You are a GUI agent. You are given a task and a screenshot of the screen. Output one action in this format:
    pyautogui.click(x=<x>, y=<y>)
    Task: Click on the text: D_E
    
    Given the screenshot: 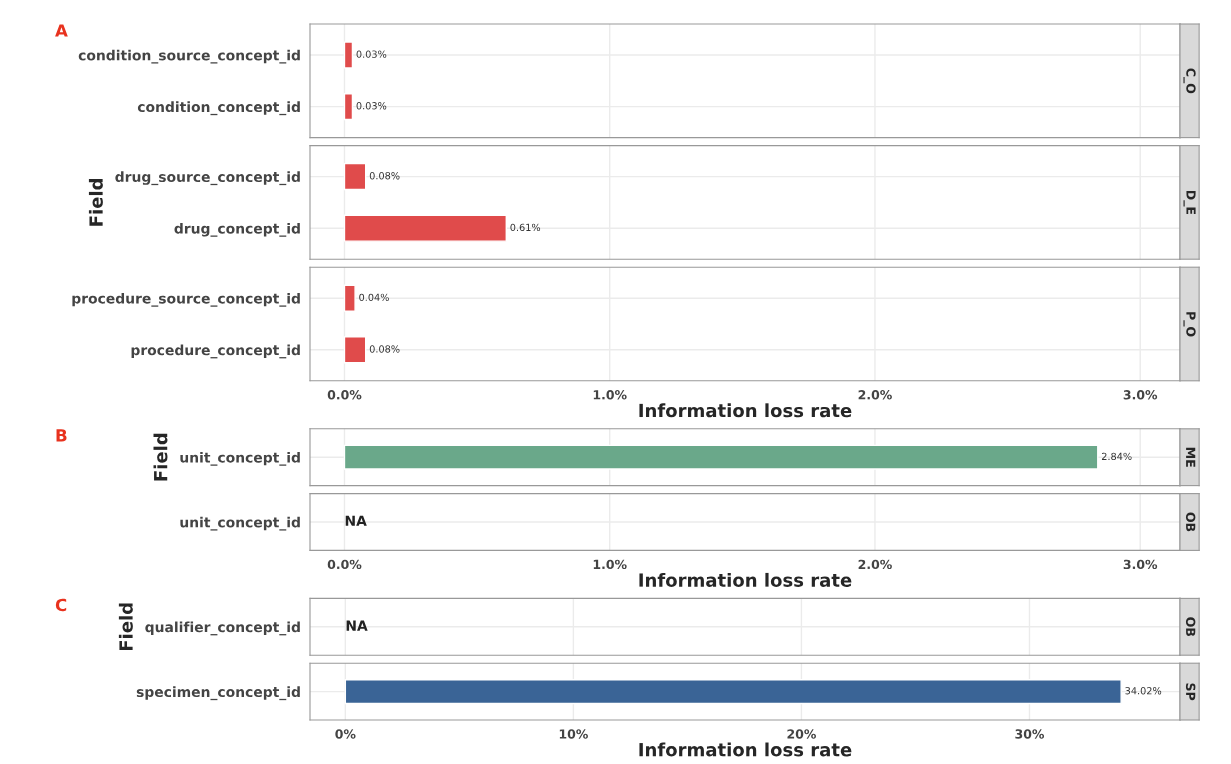 What is the action you would take?
    pyautogui.click(x=1189, y=202)
    